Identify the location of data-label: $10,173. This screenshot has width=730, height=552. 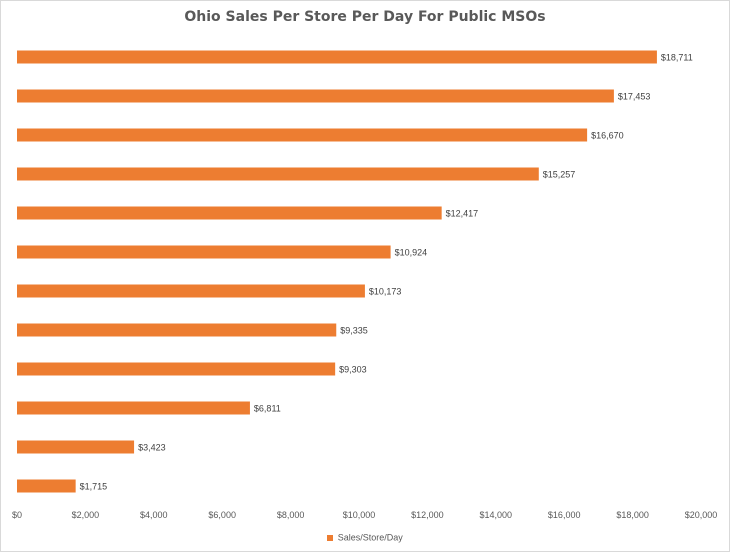
(385, 292).